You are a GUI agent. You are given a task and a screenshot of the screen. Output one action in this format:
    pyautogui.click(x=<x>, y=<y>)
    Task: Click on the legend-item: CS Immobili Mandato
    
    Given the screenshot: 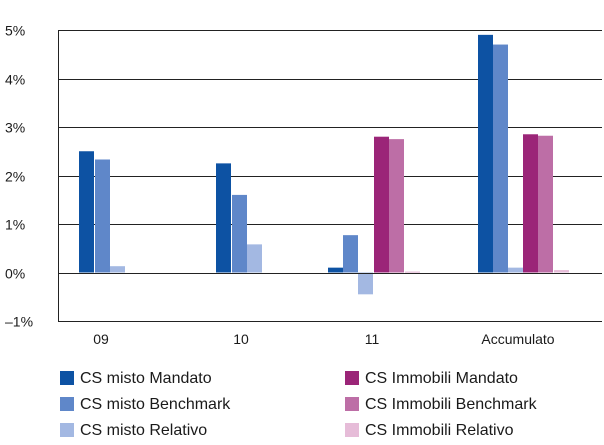 What is the action you would take?
    pyautogui.click(x=431, y=378)
    